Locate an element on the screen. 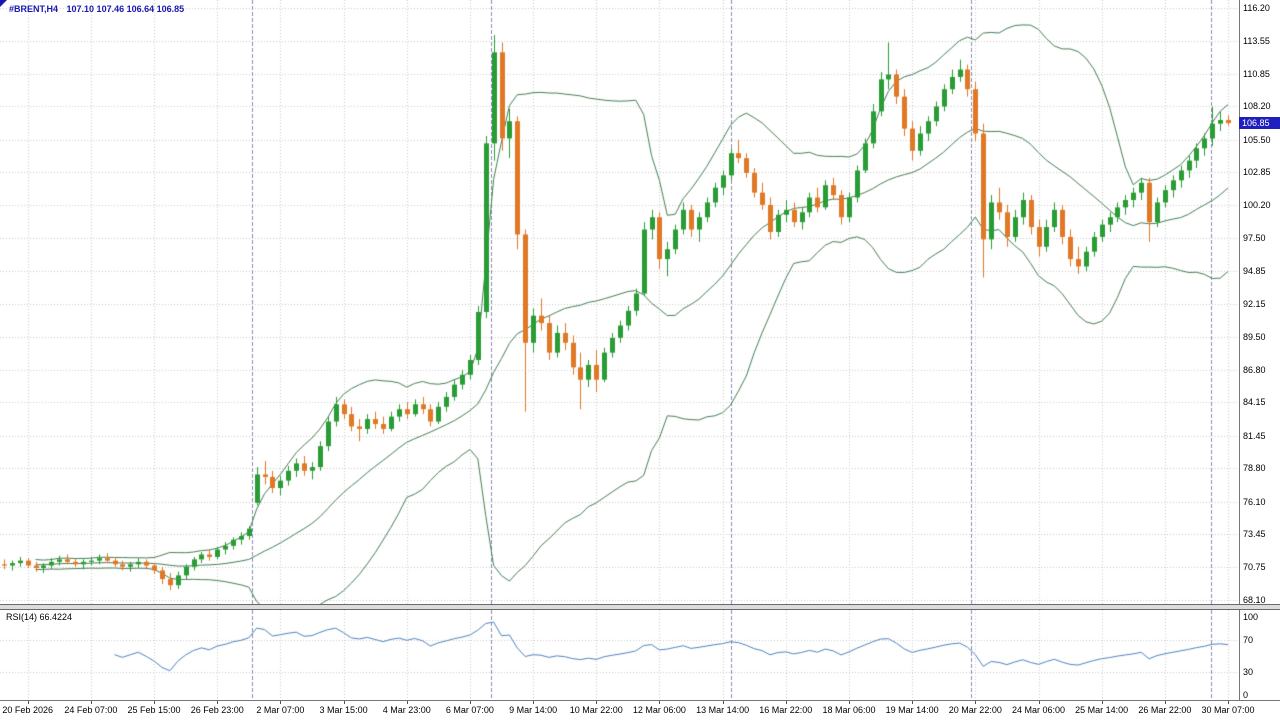 The height and width of the screenshot is (720, 1280). rsi-scale-label: 100 is located at coordinates (1251, 617).